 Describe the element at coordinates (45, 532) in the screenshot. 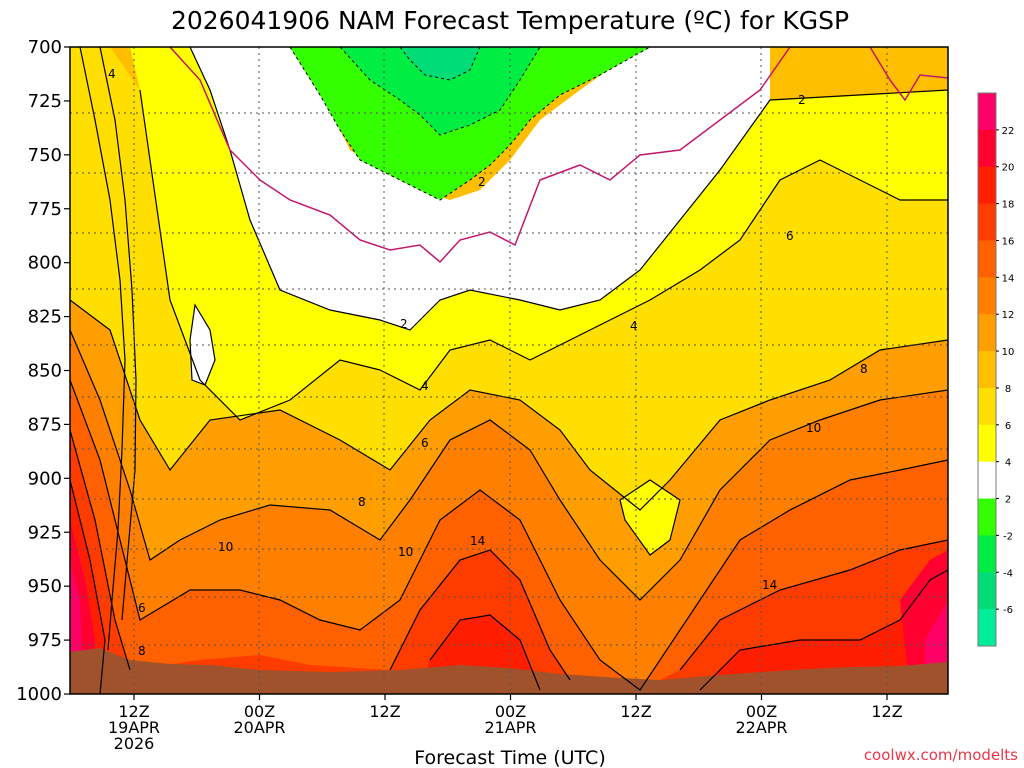

I see `y-tick-label: 925` at that location.